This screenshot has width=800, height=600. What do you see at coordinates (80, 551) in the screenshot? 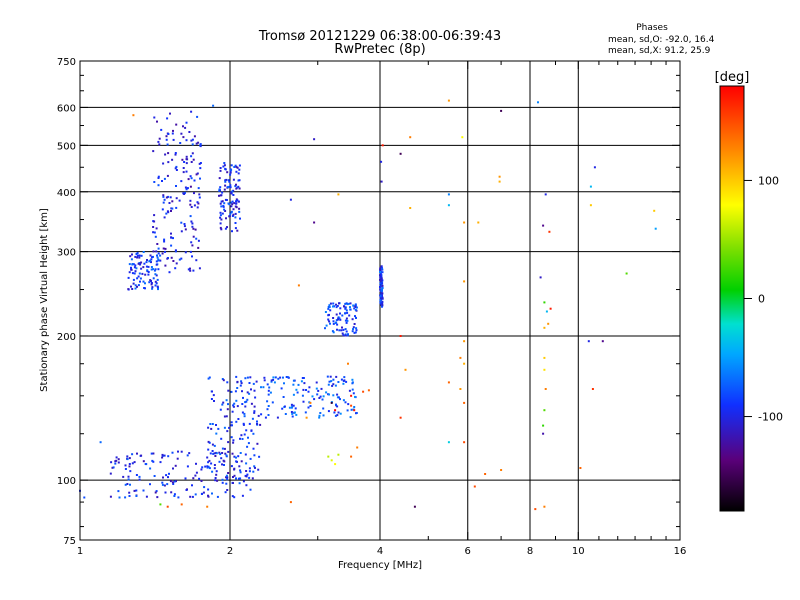
I see `x-tick-label-1: 1` at bounding box center [80, 551].